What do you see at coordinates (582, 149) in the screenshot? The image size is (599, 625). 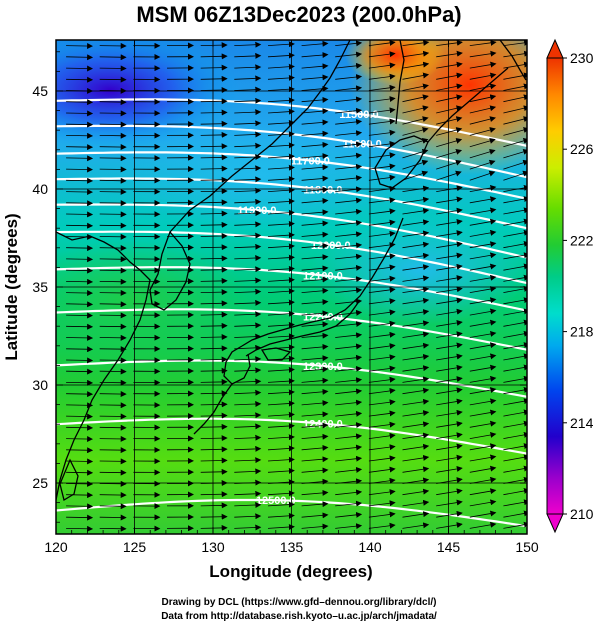 I see `colorbar-tick-label-226: 226` at bounding box center [582, 149].